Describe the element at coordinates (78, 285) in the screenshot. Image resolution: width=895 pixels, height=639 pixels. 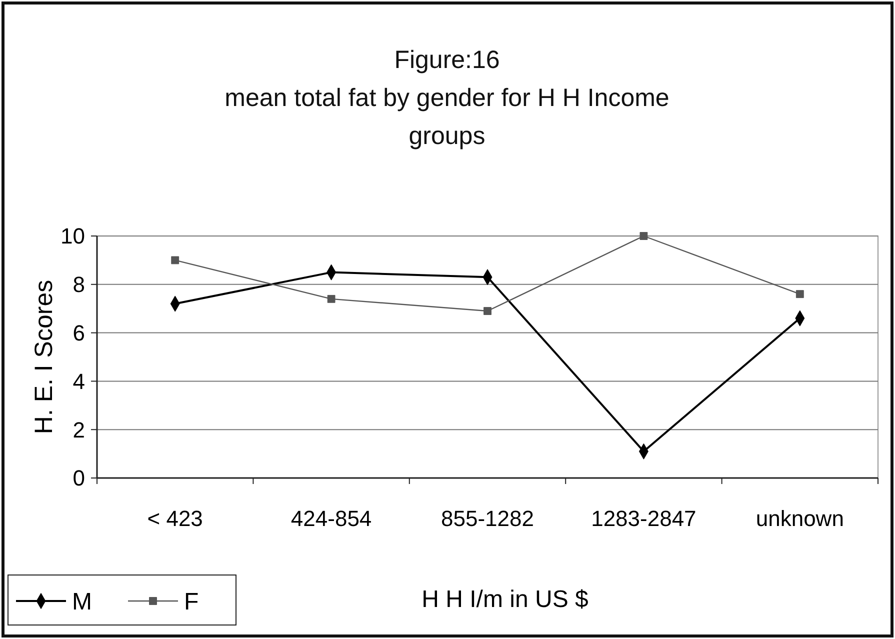
I see `y-tick-label: 8` at that location.